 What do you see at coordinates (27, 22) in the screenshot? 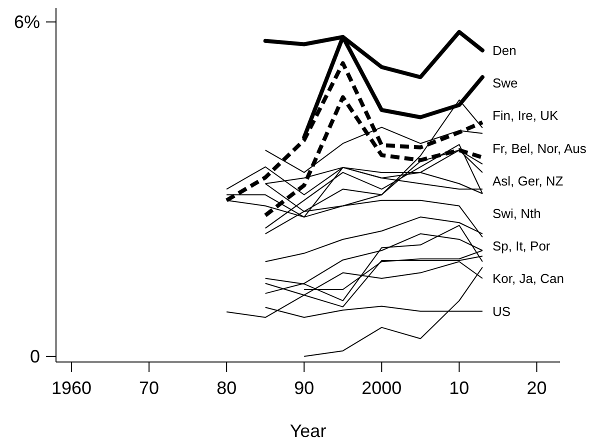
I see `y-tick-label: 6%` at bounding box center [27, 22].